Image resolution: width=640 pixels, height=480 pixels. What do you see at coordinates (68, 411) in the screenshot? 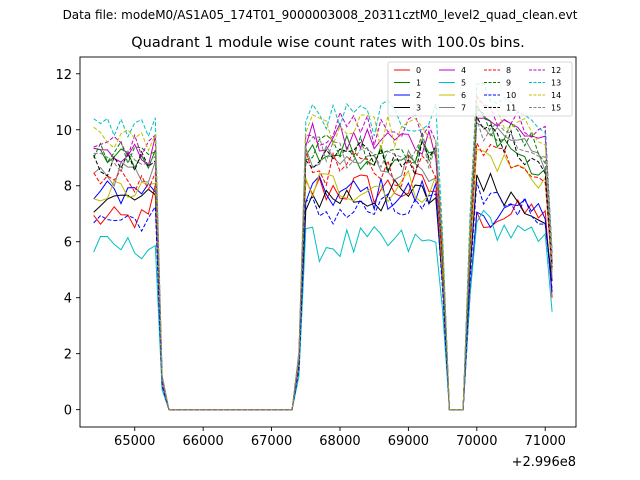
I see `y-tick-label: 0` at bounding box center [68, 411].